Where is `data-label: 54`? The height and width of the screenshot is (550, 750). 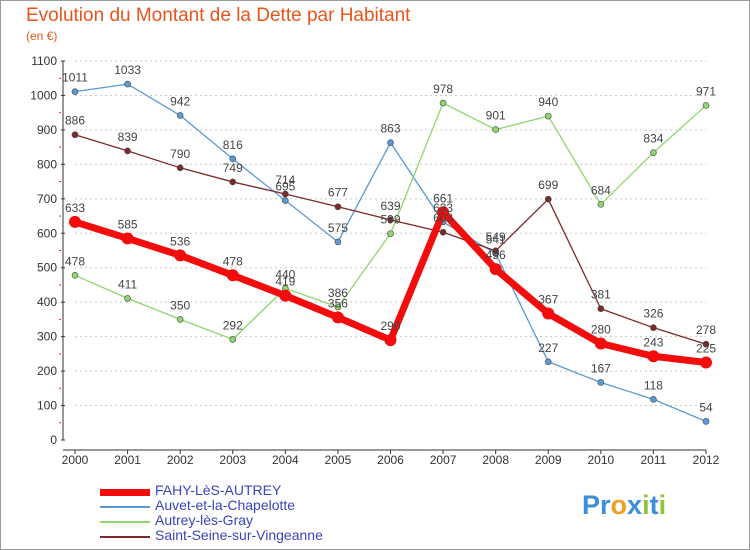 data-label: 54 is located at coordinates (706, 407).